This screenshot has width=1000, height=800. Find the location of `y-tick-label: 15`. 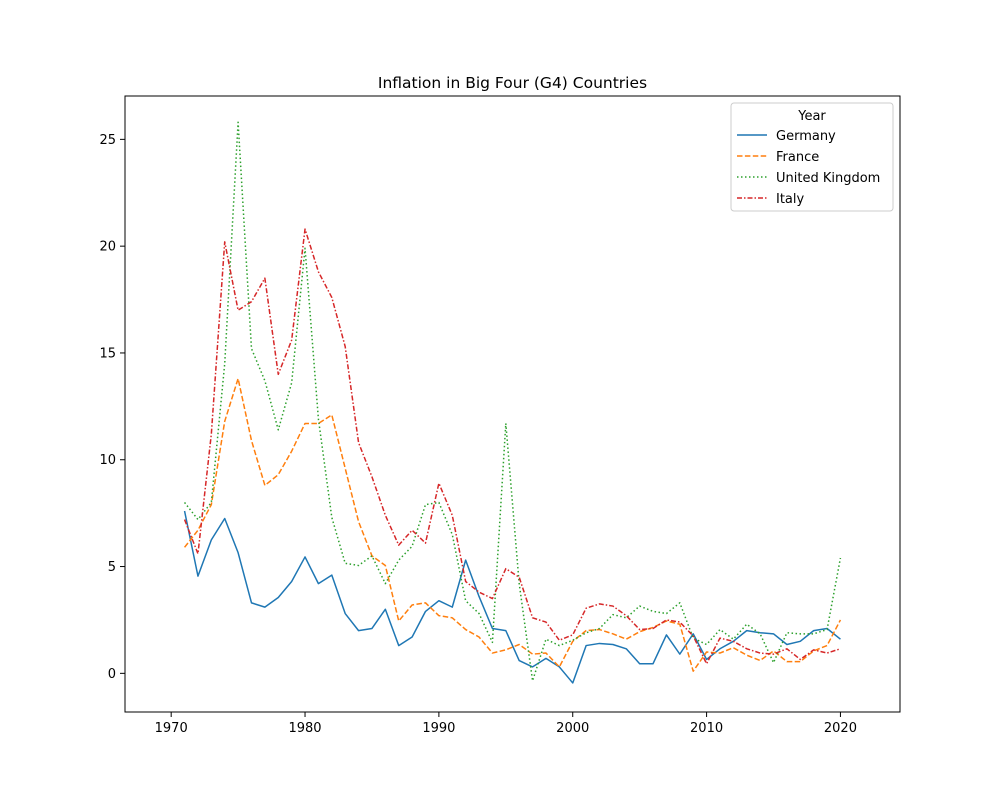

y-tick-label: 15 is located at coordinates (107, 353).